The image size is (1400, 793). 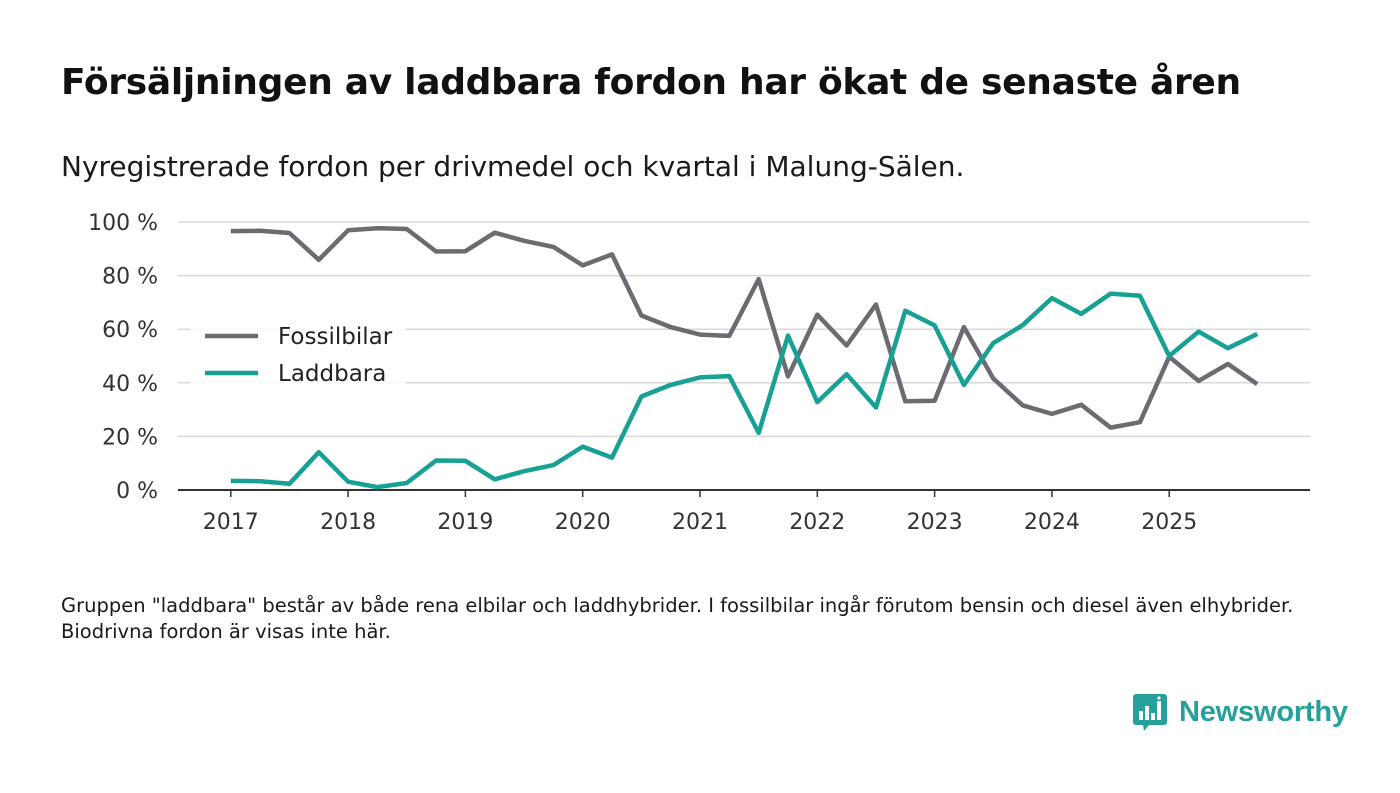 What do you see at coordinates (465, 522) in the screenshot?
I see `x-tick-label: 2019` at bounding box center [465, 522].